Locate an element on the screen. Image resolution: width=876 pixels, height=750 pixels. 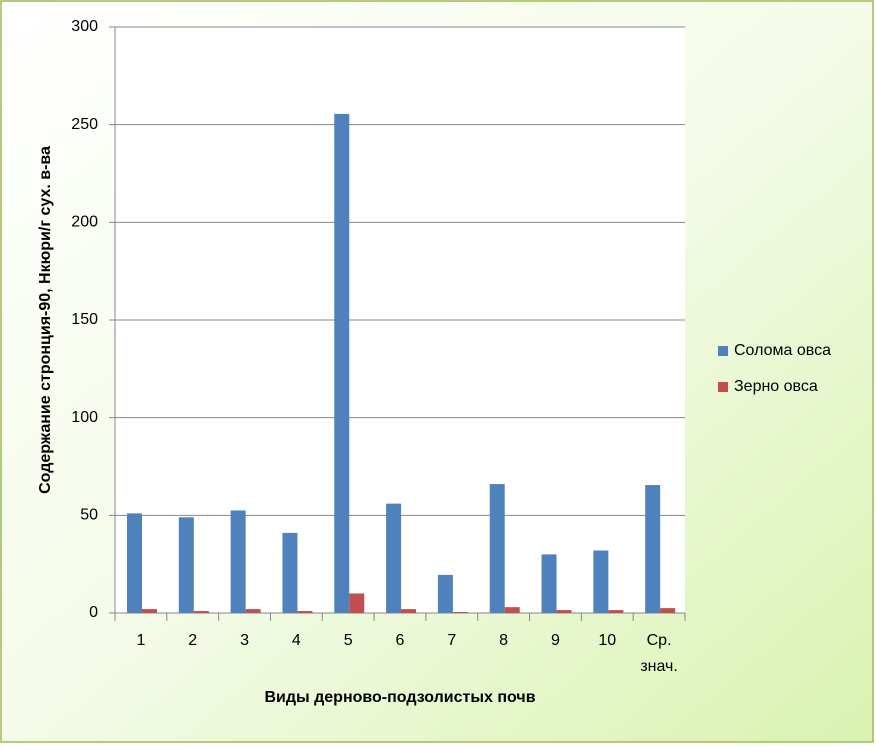
x-tick-label: 1 is located at coordinates (140, 640).